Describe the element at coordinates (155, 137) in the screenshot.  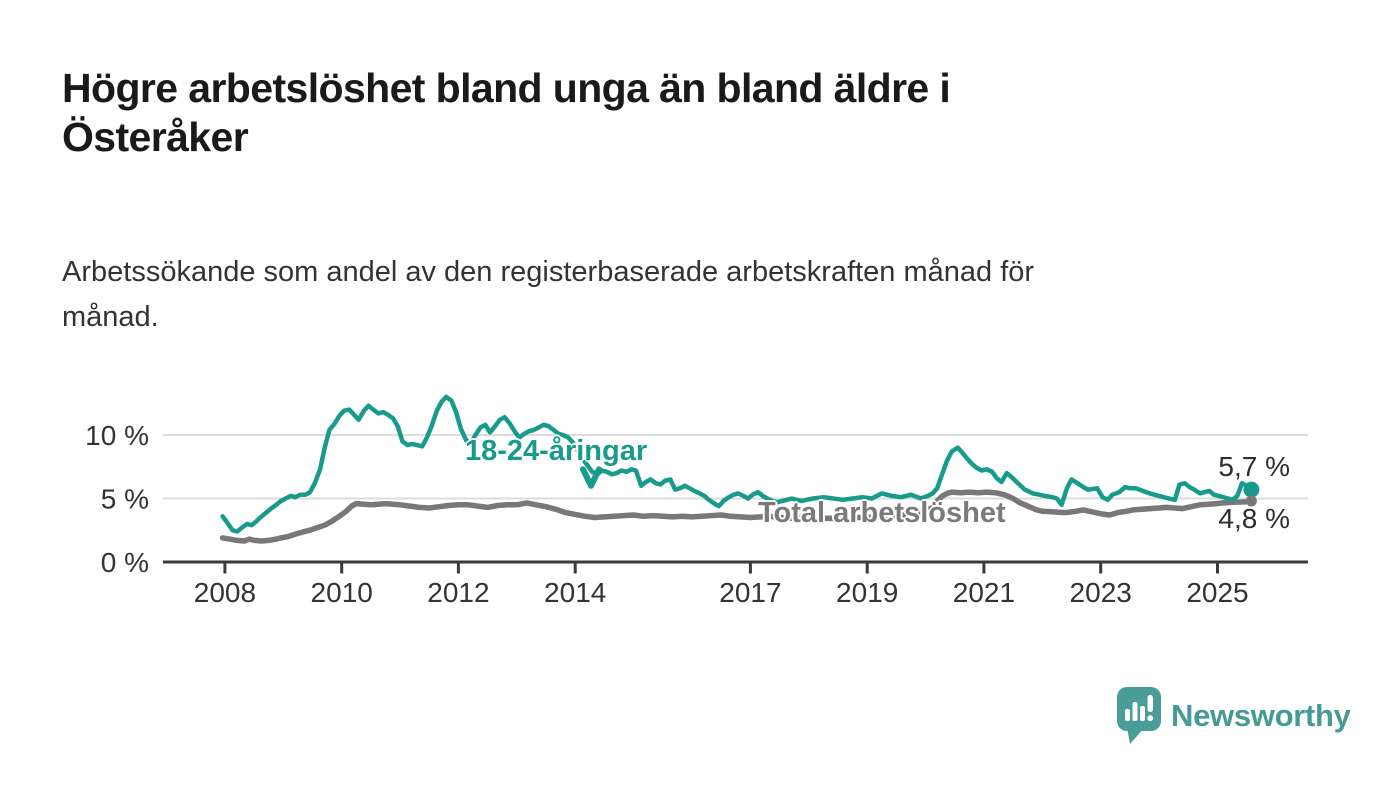
I see `page-title-line-2: Österåker` at that location.